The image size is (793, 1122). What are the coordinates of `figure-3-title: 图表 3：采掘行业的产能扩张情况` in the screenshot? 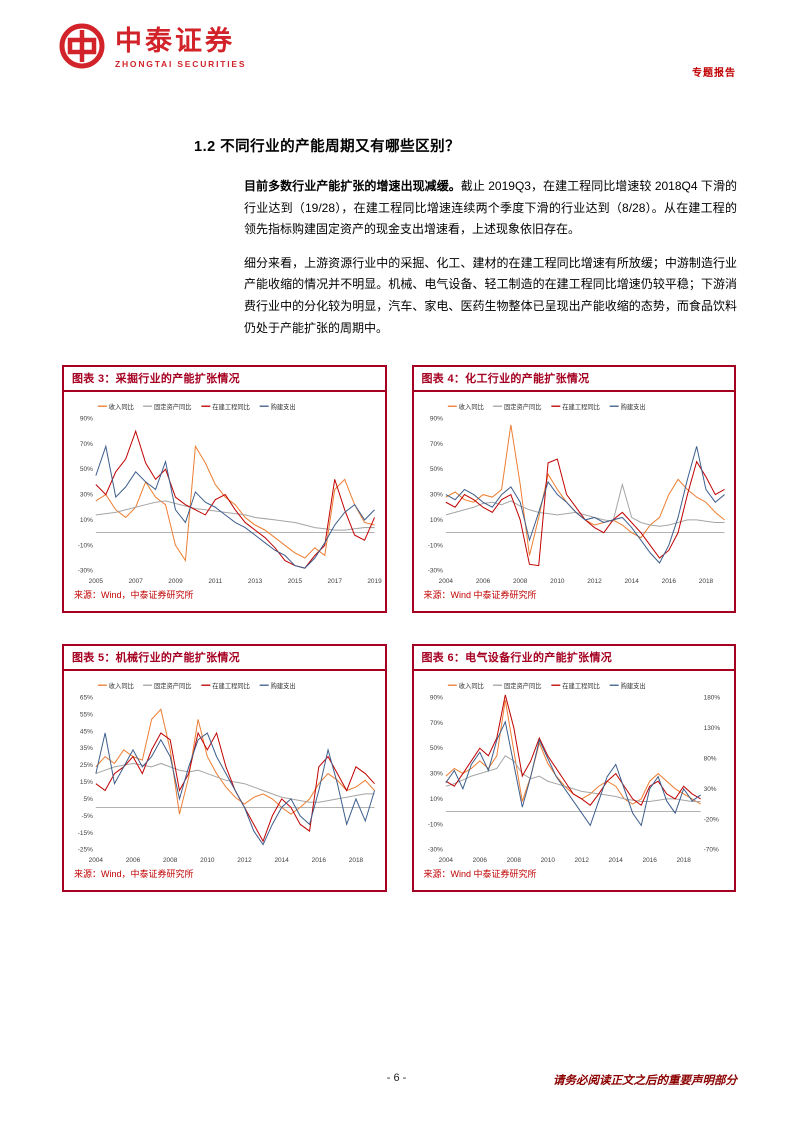 It's located at (224, 380).